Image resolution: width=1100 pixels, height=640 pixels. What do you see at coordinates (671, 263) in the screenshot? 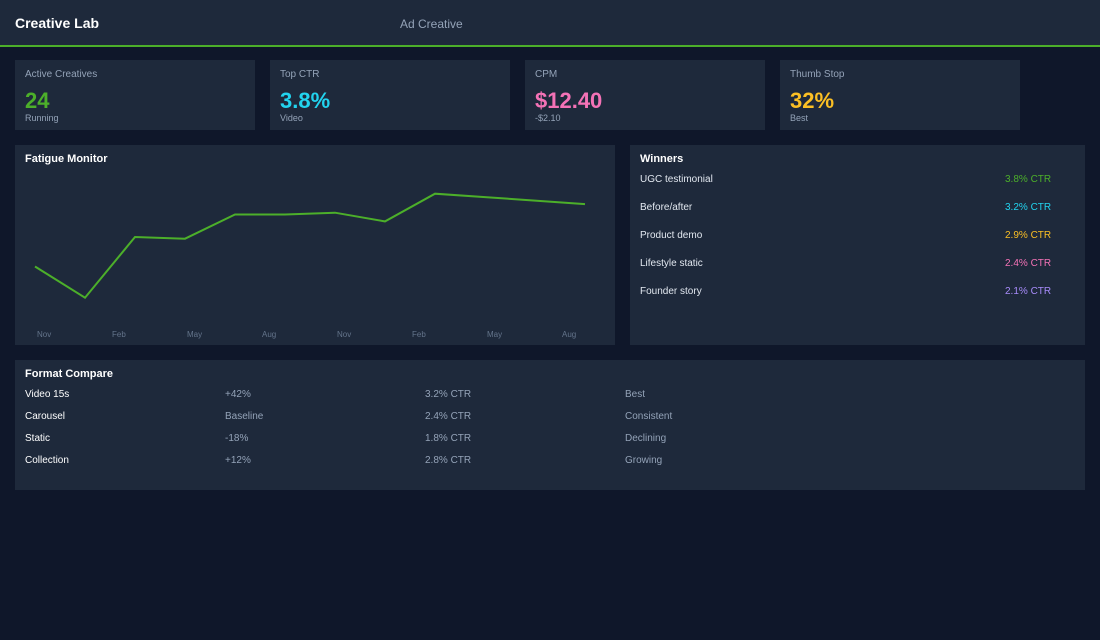
I see `winner-name: Lifestyle static` at bounding box center [671, 263].